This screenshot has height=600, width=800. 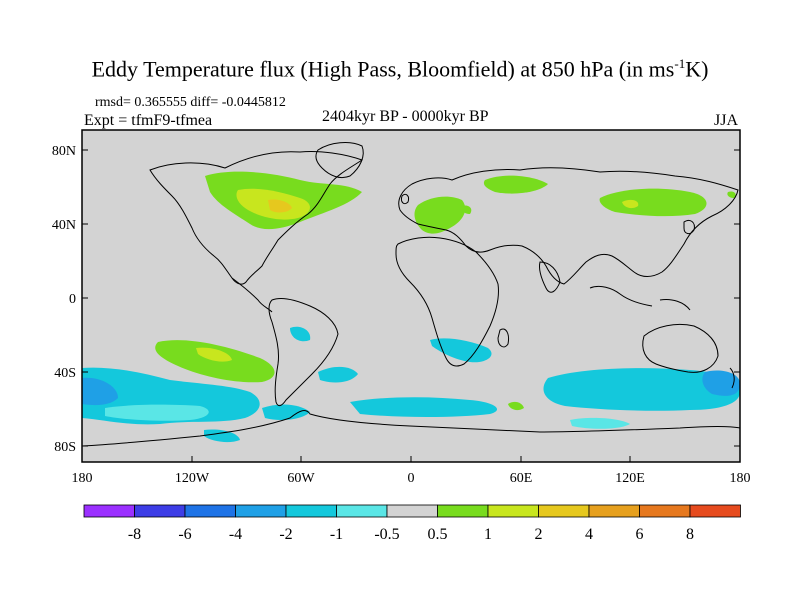 What do you see at coordinates (726, 120) in the screenshot?
I see `season-label: JJA` at bounding box center [726, 120].